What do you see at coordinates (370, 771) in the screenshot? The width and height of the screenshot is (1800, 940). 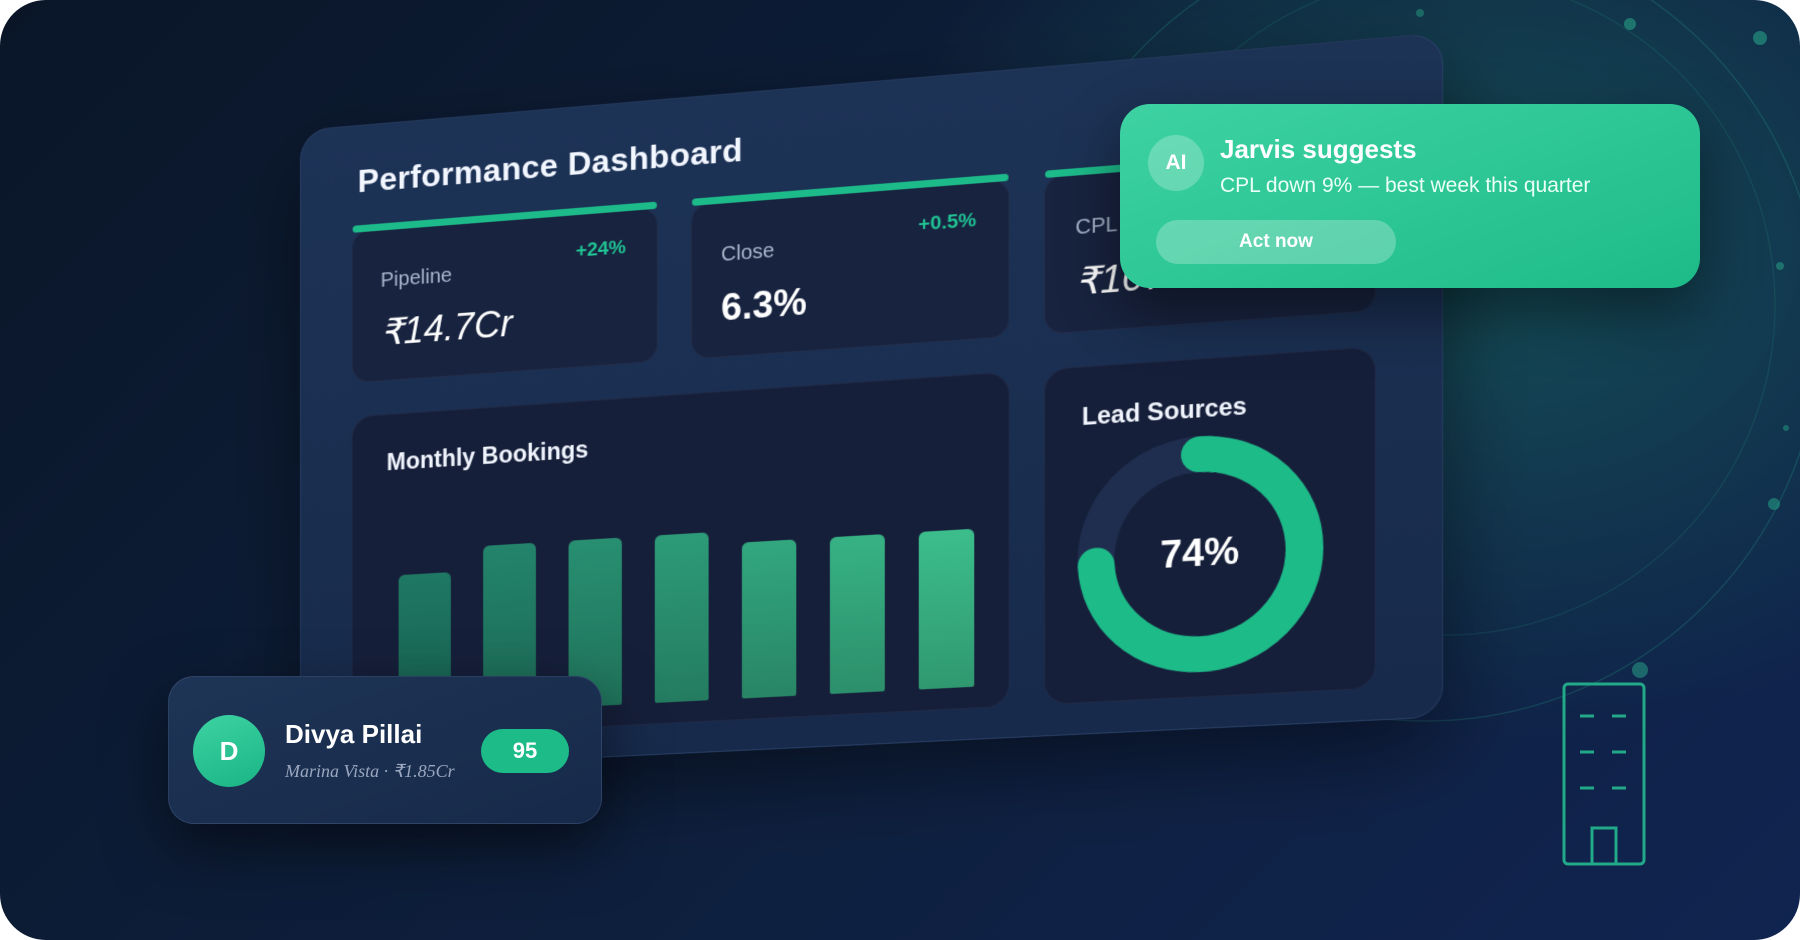 I see `lead-meta: Marina Vista · ₹1.85Cr` at bounding box center [370, 771].